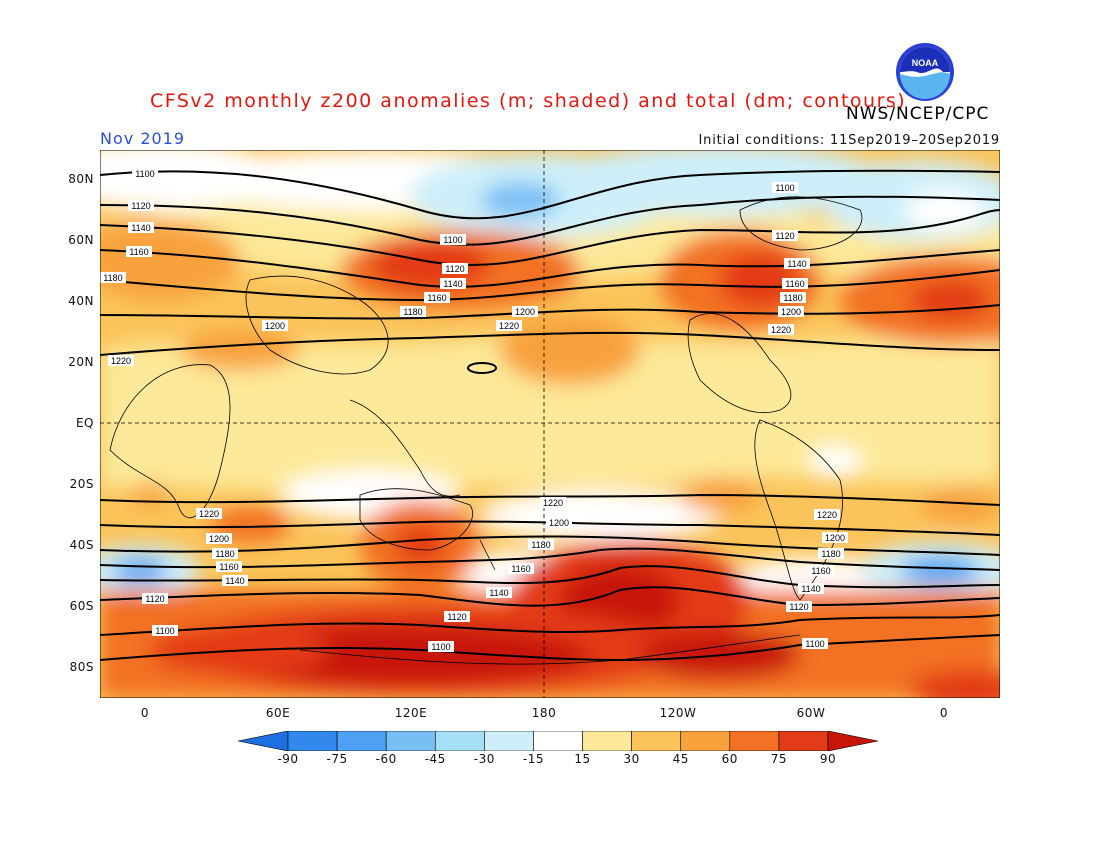 The height and width of the screenshot is (850, 1100). What do you see at coordinates (81, 240) in the screenshot?
I see `latitude-label: 60N` at bounding box center [81, 240].